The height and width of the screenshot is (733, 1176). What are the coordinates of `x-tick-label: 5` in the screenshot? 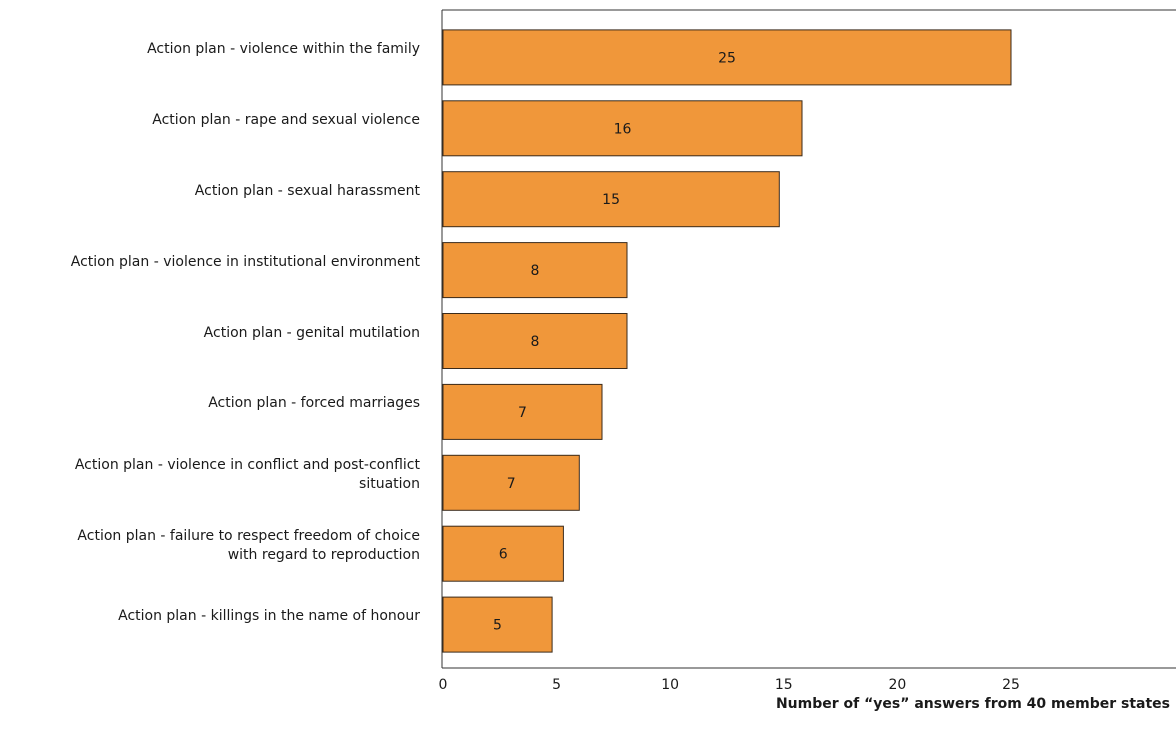 It's located at (557, 685).